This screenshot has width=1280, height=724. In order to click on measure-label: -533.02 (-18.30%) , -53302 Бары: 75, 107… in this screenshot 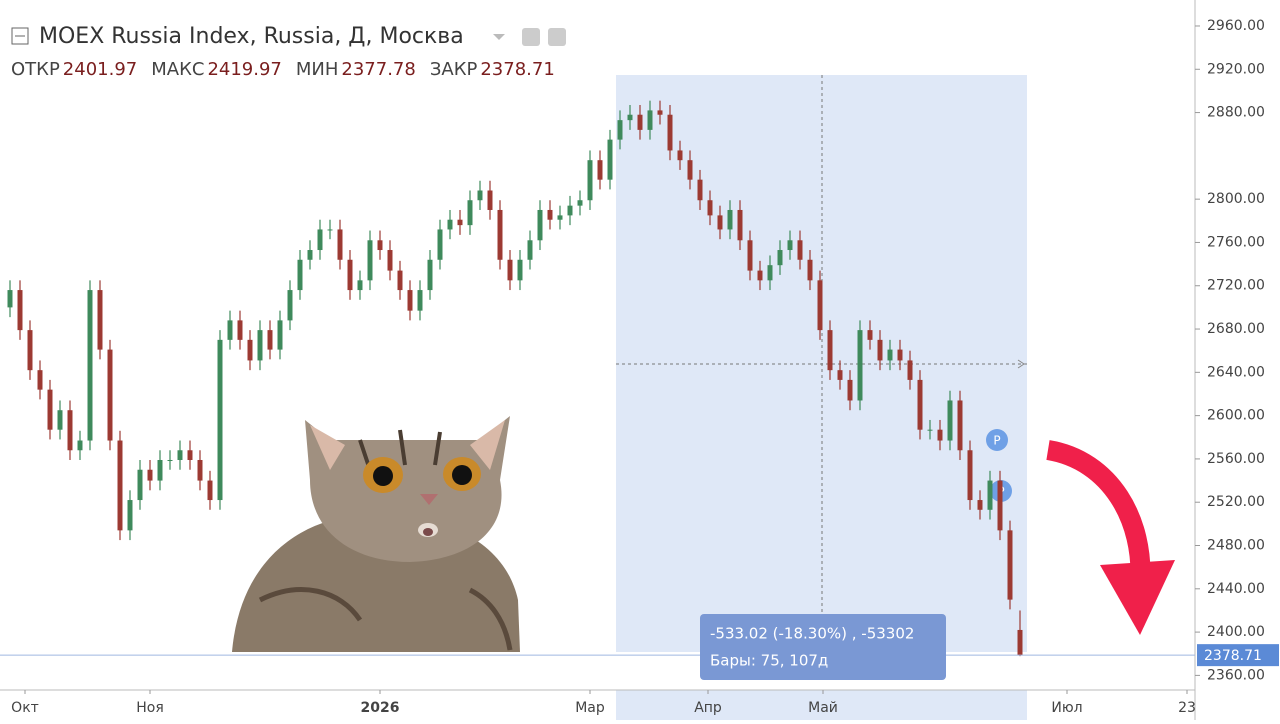, I will do `click(823, 647)`.